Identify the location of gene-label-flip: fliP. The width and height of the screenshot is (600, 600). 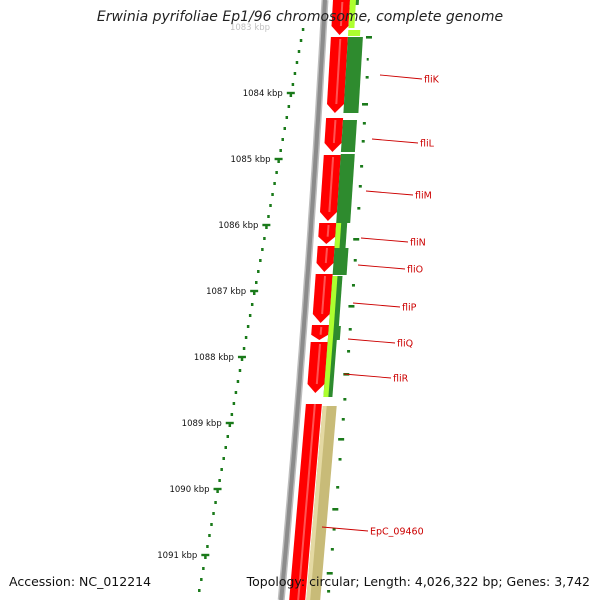
(409, 308).